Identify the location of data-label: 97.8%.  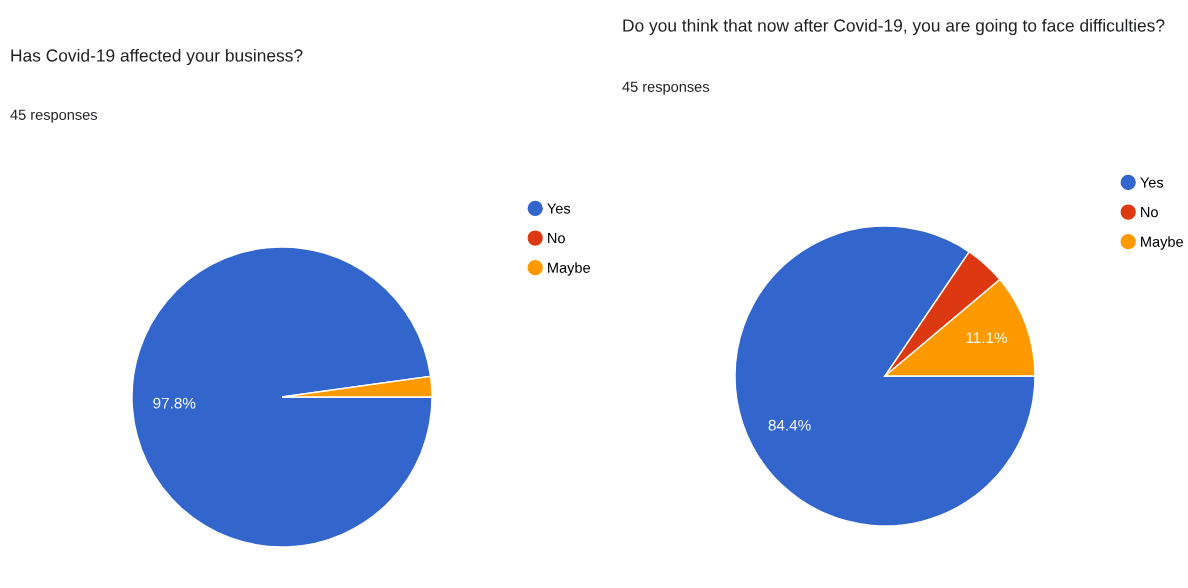
(174, 403).